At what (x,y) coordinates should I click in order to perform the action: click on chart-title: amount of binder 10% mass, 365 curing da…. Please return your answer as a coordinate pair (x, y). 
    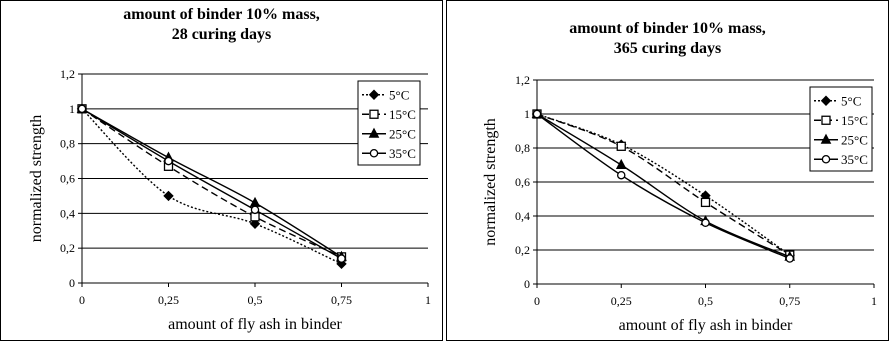
    Looking at the image, I should click on (667, 39).